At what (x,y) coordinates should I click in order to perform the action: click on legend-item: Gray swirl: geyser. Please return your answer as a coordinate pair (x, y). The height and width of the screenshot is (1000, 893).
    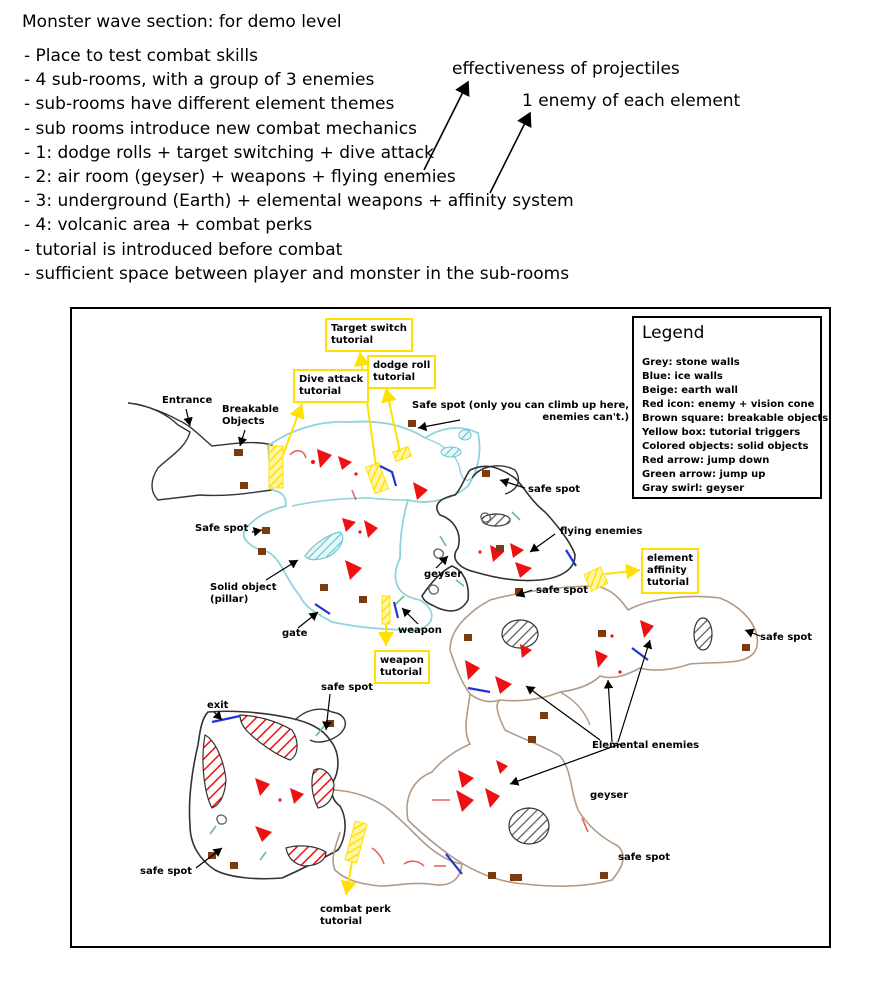
    Looking at the image, I should click on (693, 488).